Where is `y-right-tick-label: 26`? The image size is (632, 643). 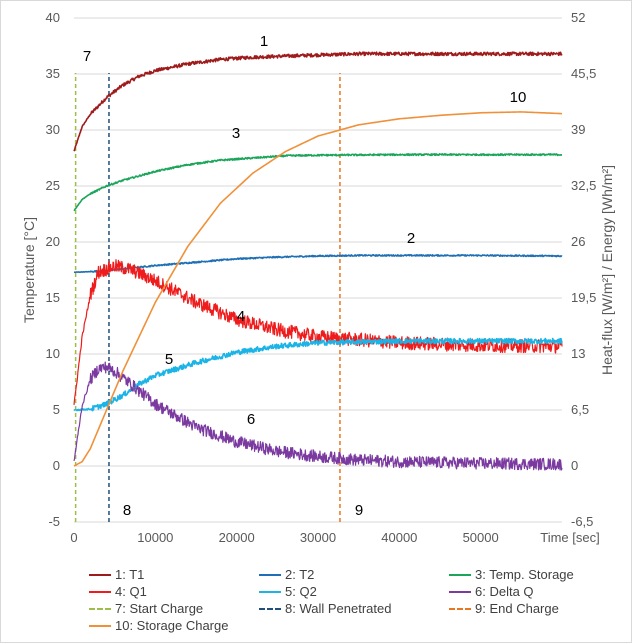 y-right-tick-label: 26 is located at coordinates (578, 241).